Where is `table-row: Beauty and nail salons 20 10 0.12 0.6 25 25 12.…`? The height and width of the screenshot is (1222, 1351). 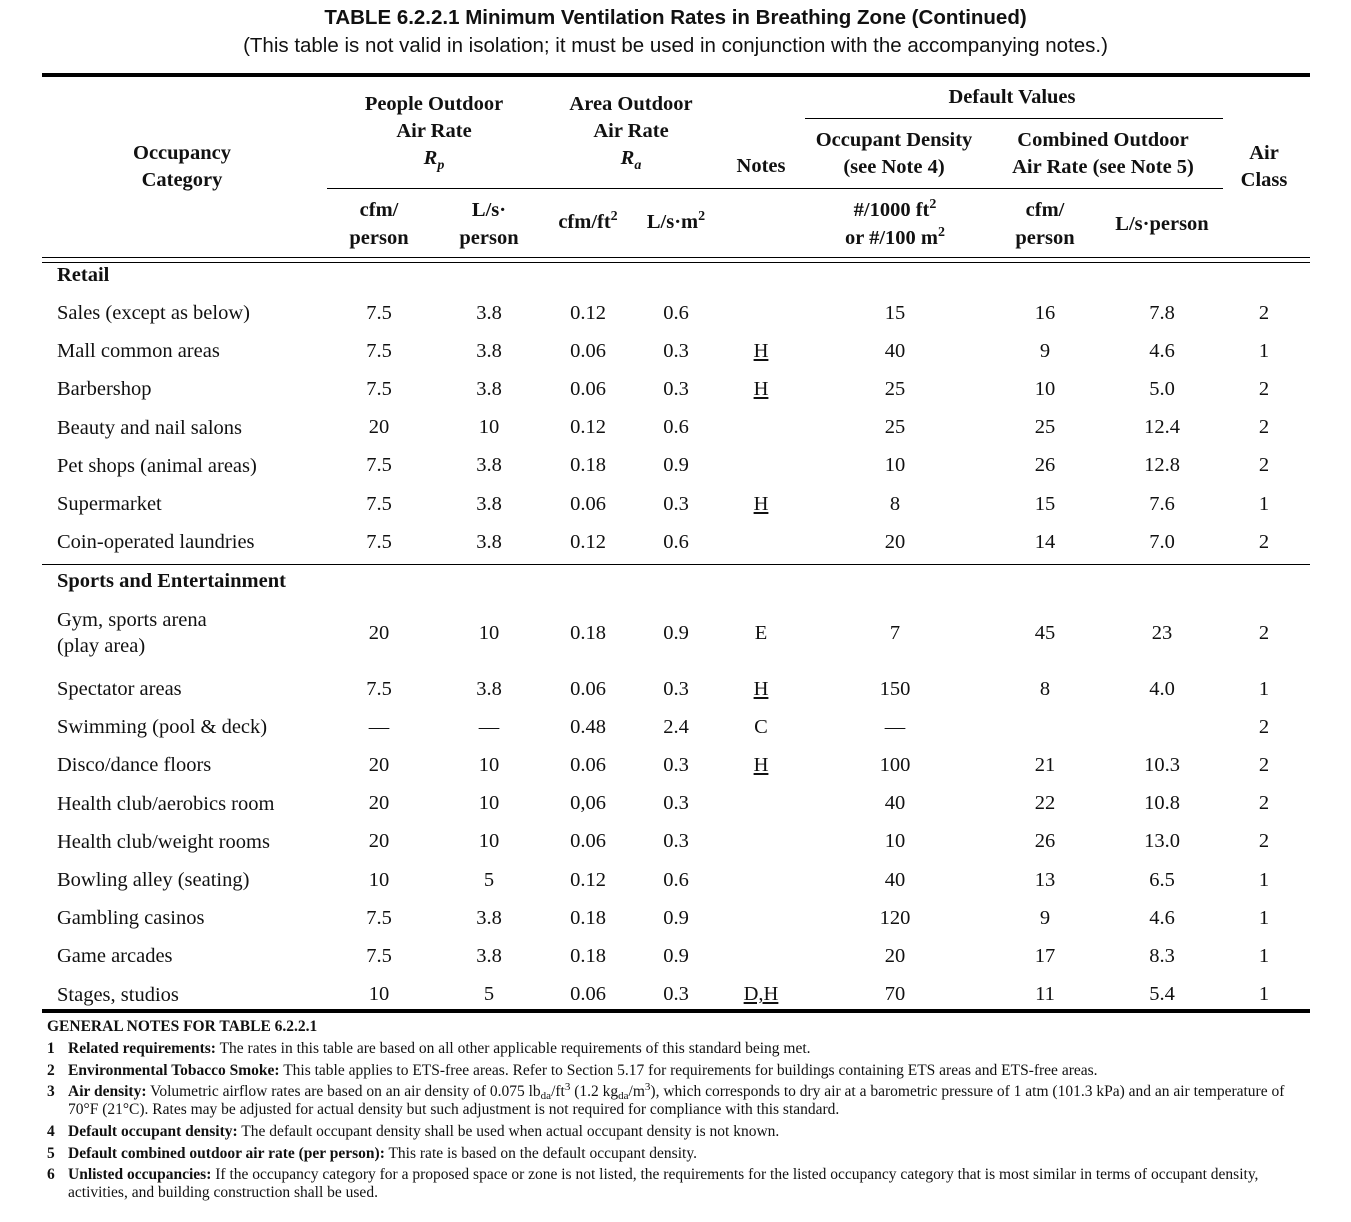 table-row: Beauty and nail salons 20 10 0.12 0.6 25 25 12.… is located at coordinates (675, 428).